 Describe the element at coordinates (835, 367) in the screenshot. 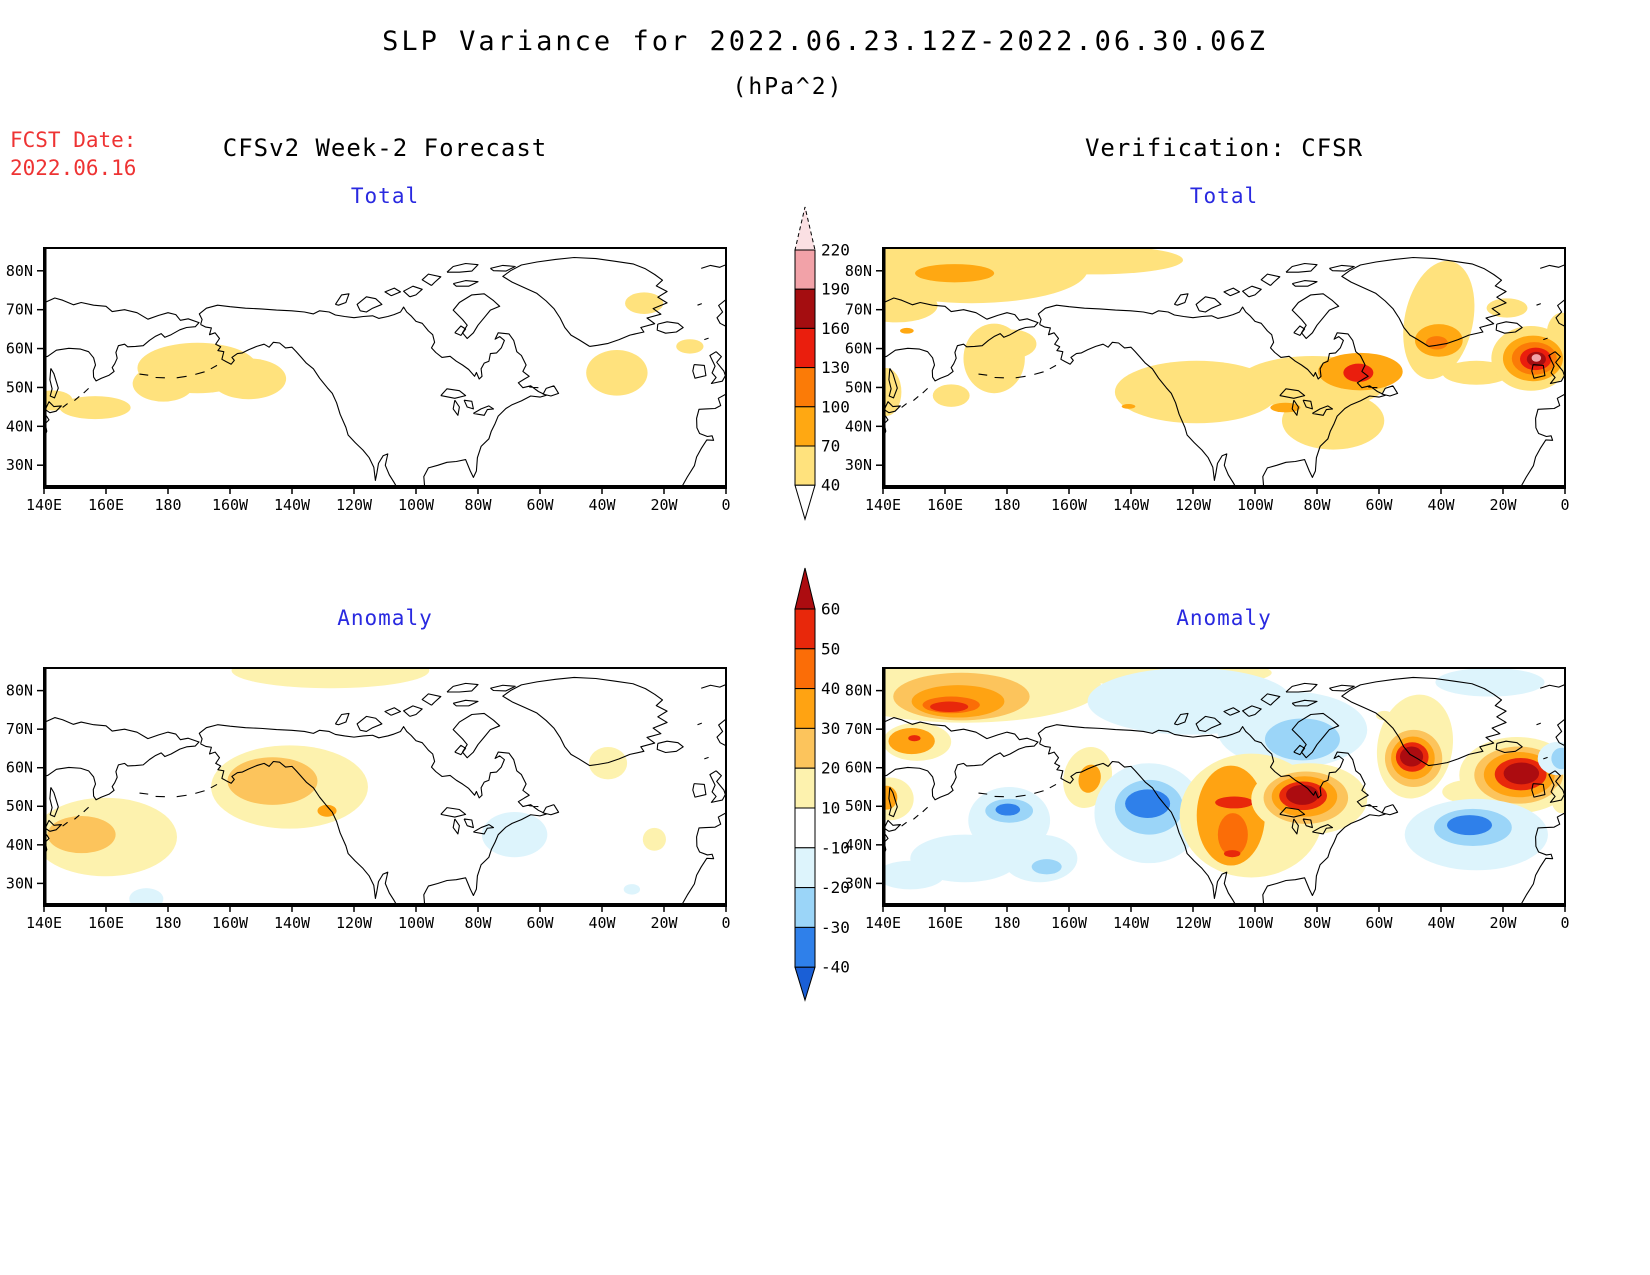

I see `colorbar-tick-label: 130` at that location.